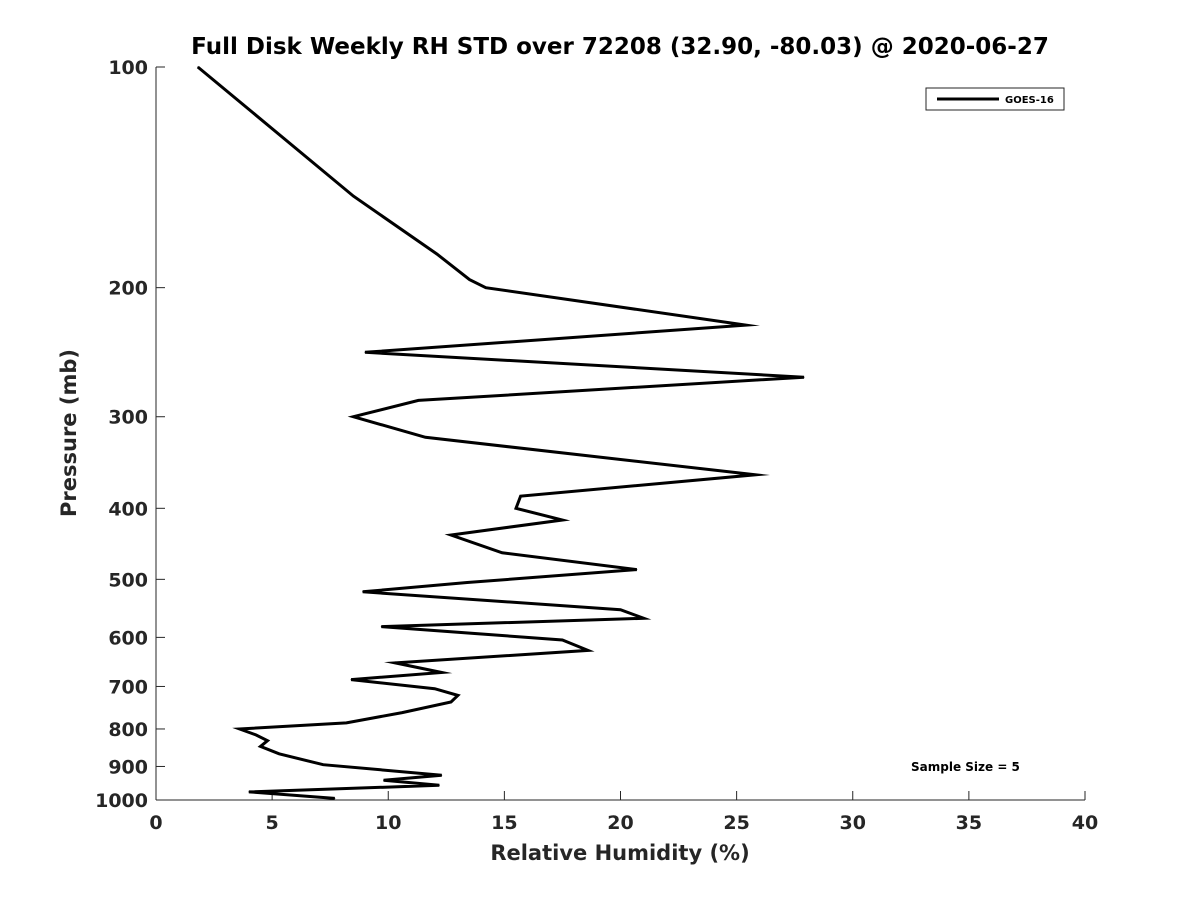 This screenshot has height=900, width=1200. I want to click on y-tick-label: 900, so click(128, 767).